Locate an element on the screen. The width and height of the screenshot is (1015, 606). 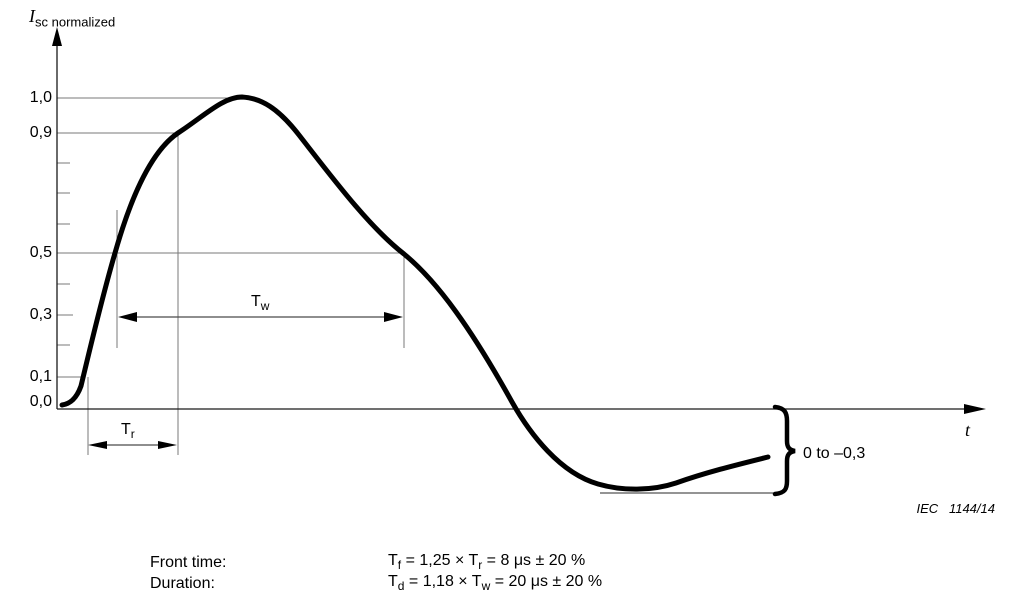
tr-label: Tr is located at coordinates (128, 432).